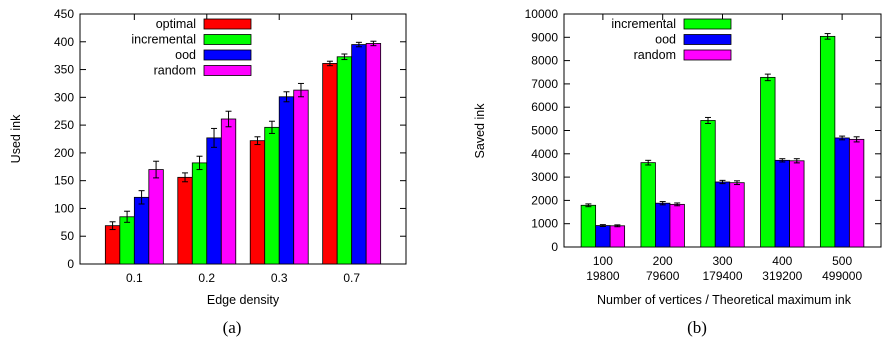 Image resolution: width=889 pixels, height=347 pixels. I want to click on a-y-tick-label: 50, so click(68, 236).